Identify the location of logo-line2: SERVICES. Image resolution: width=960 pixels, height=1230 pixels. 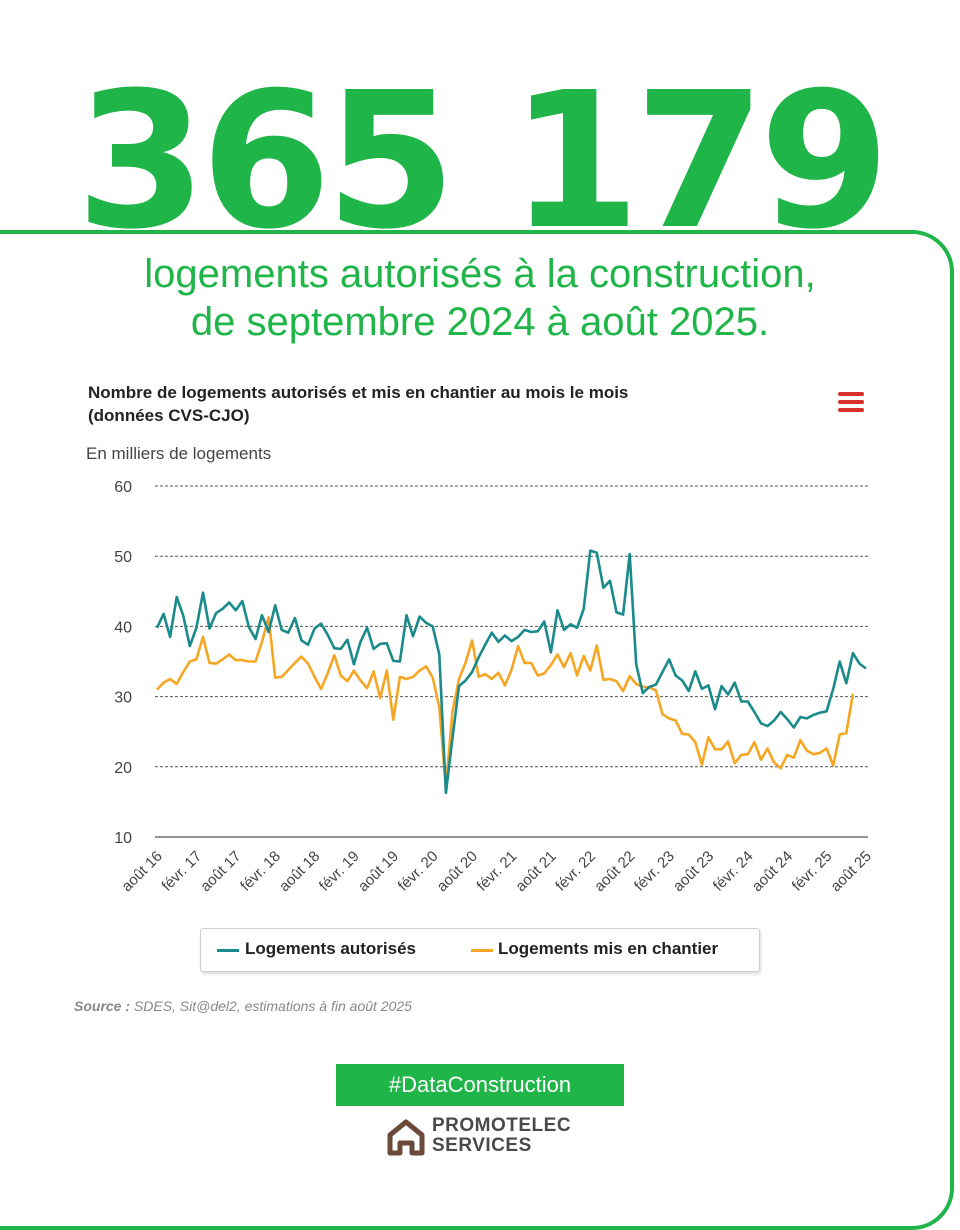
(482, 1145).